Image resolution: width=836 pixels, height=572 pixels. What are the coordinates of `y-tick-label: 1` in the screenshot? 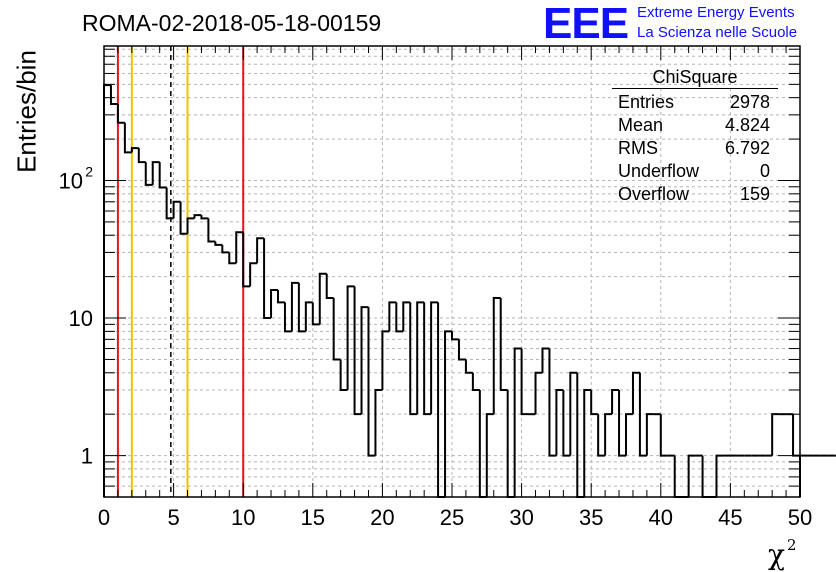 It's located at (87, 456).